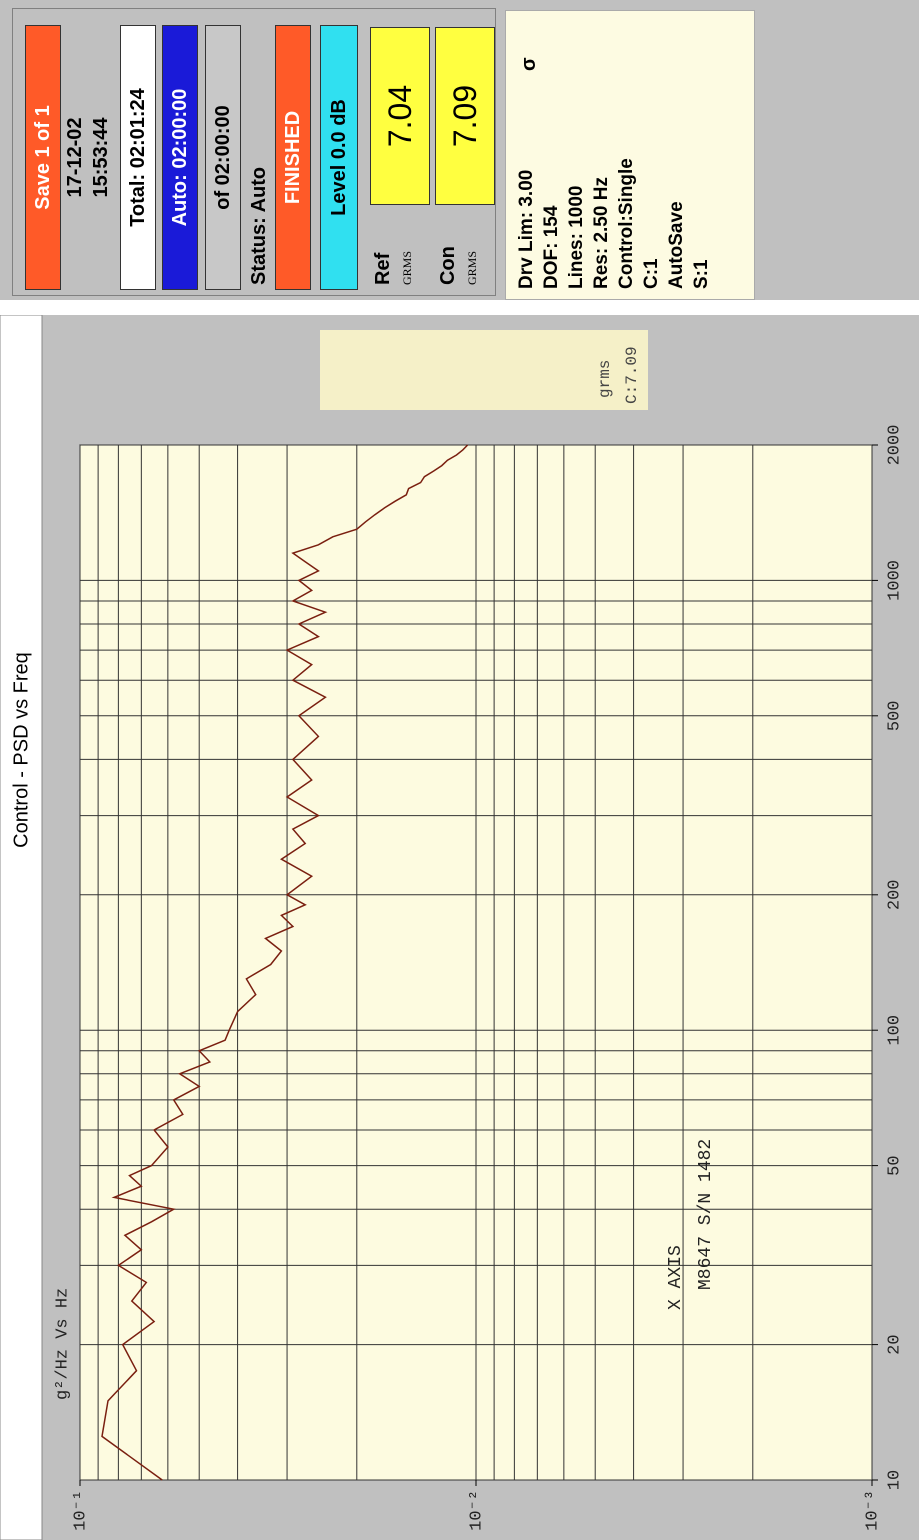 This screenshot has width=919, height=1540. Describe the element at coordinates (21, 927) in the screenshot. I see `title-bar` at that location.